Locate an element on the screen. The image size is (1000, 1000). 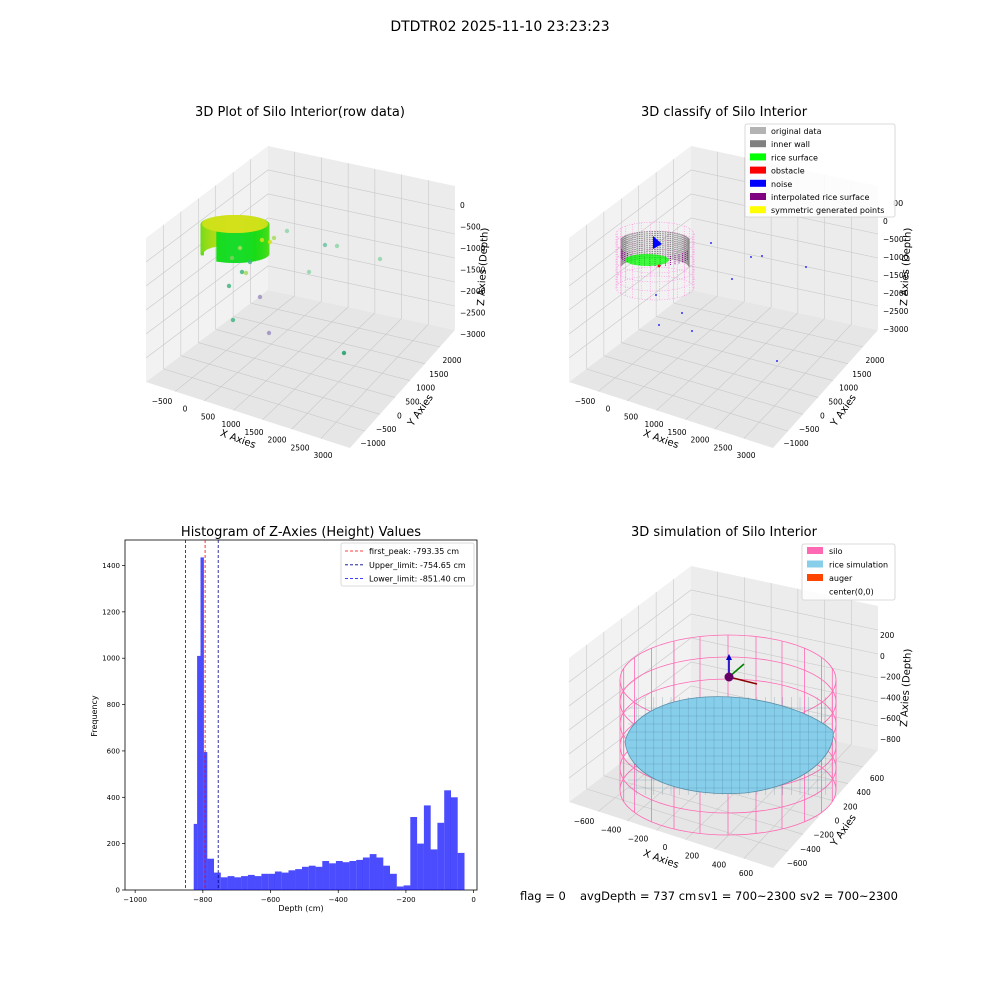
simulation-x-ticks: −600 −400 −200 0 200 400 600 is located at coordinates (664, 847).